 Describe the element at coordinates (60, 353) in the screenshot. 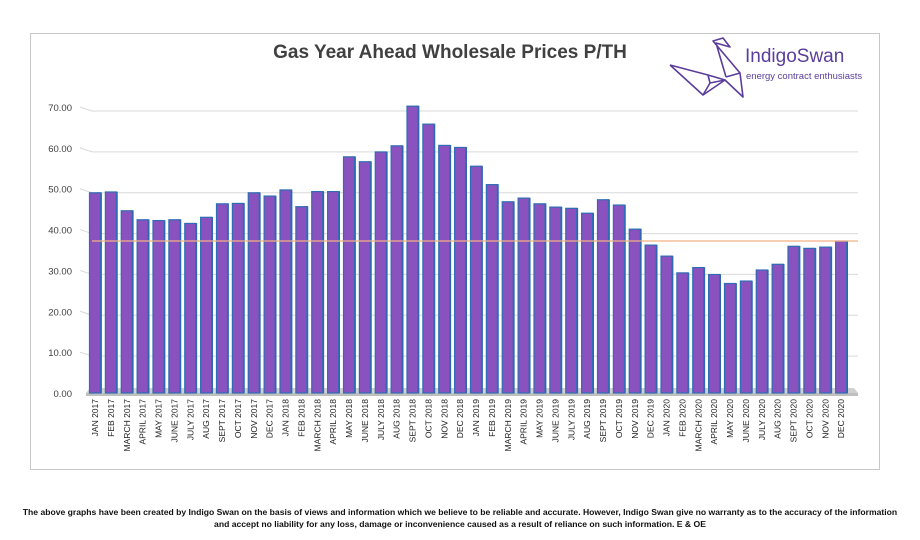

I see `y-tick-label: 10.00` at that location.